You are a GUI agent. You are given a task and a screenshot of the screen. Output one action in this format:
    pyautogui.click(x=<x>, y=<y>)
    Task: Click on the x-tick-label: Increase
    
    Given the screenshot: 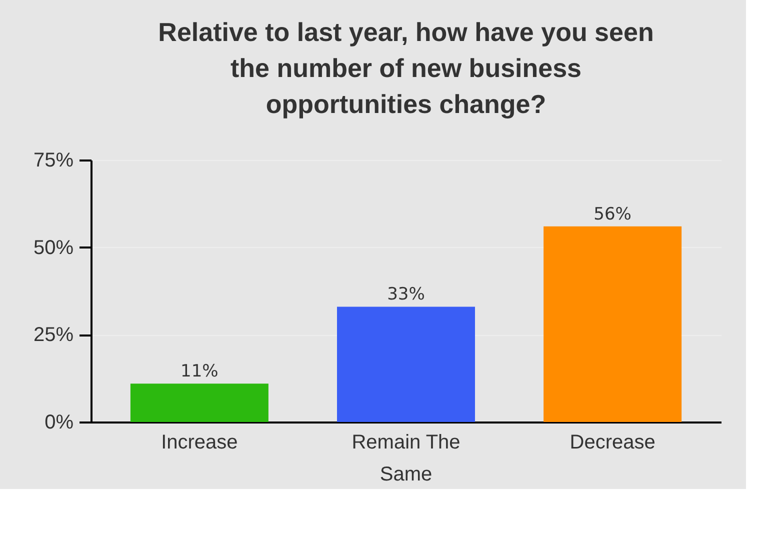 What is the action you would take?
    pyautogui.click(x=199, y=443)
    